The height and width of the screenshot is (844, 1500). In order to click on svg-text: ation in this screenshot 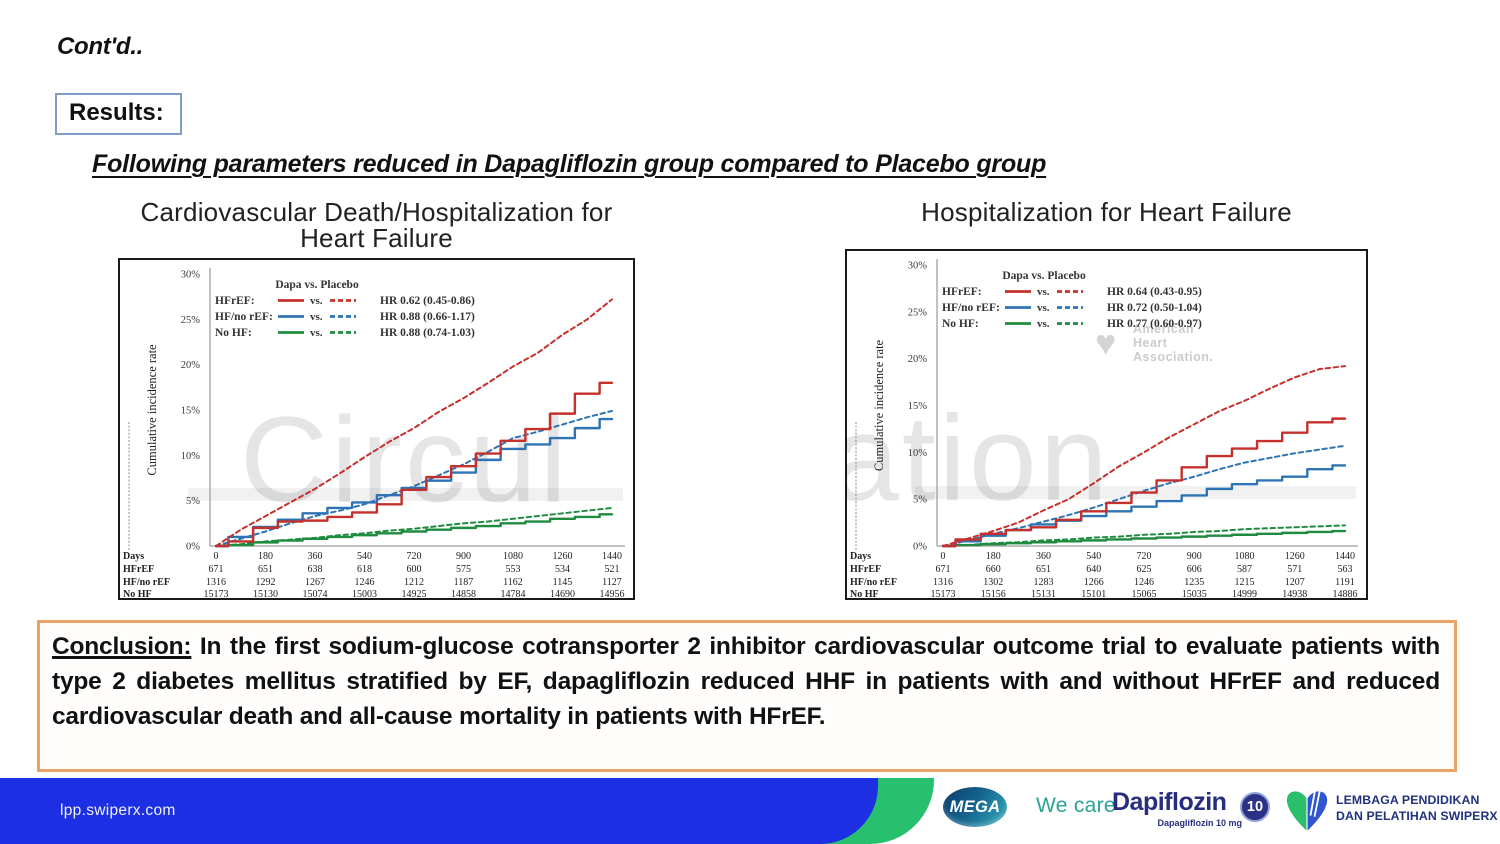, I will do `click(979, 458)`.